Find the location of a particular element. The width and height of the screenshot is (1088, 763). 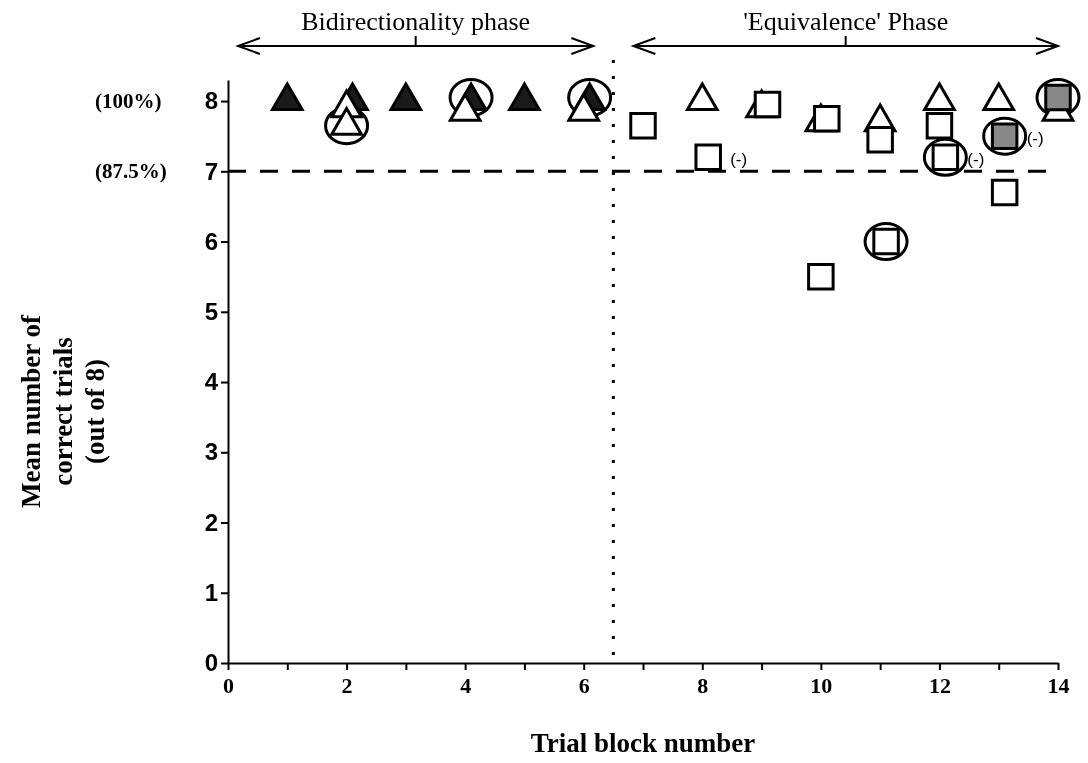

y-tick-label: 2 is located at coordinates (211, 522).